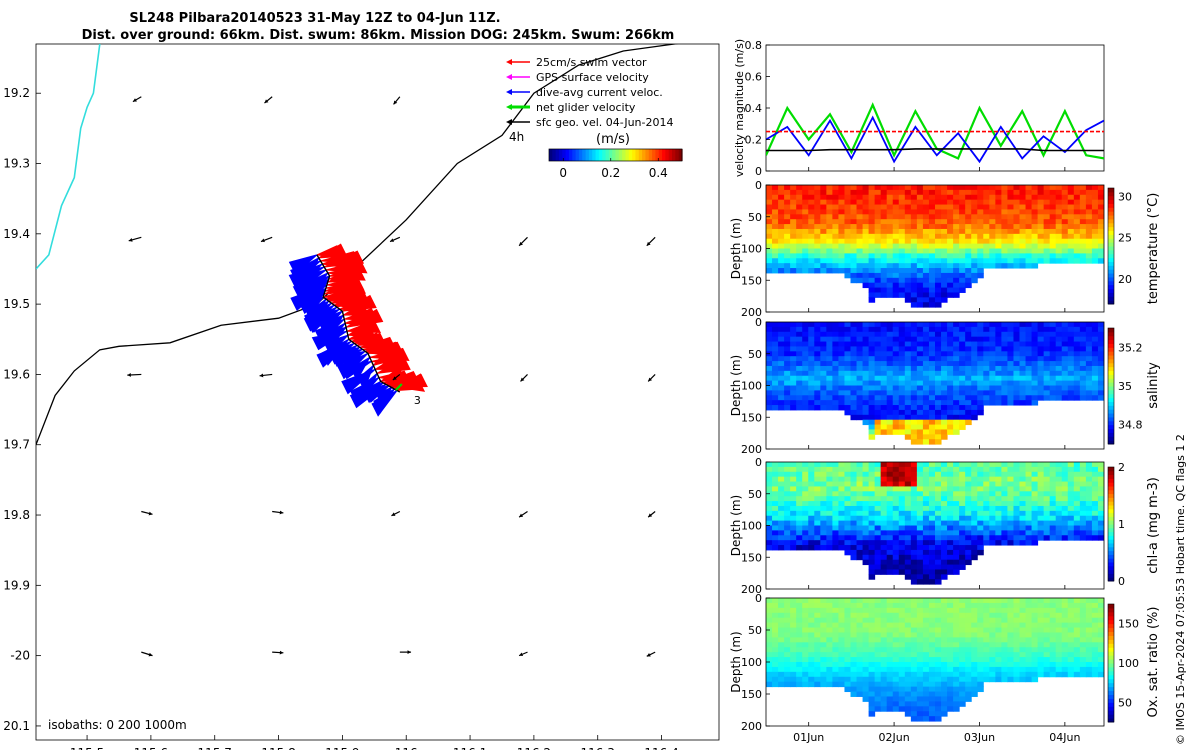 The height and width of the screenshot is (750, 1200). I want to click on section-colorbar-step, so click(1111, 419).